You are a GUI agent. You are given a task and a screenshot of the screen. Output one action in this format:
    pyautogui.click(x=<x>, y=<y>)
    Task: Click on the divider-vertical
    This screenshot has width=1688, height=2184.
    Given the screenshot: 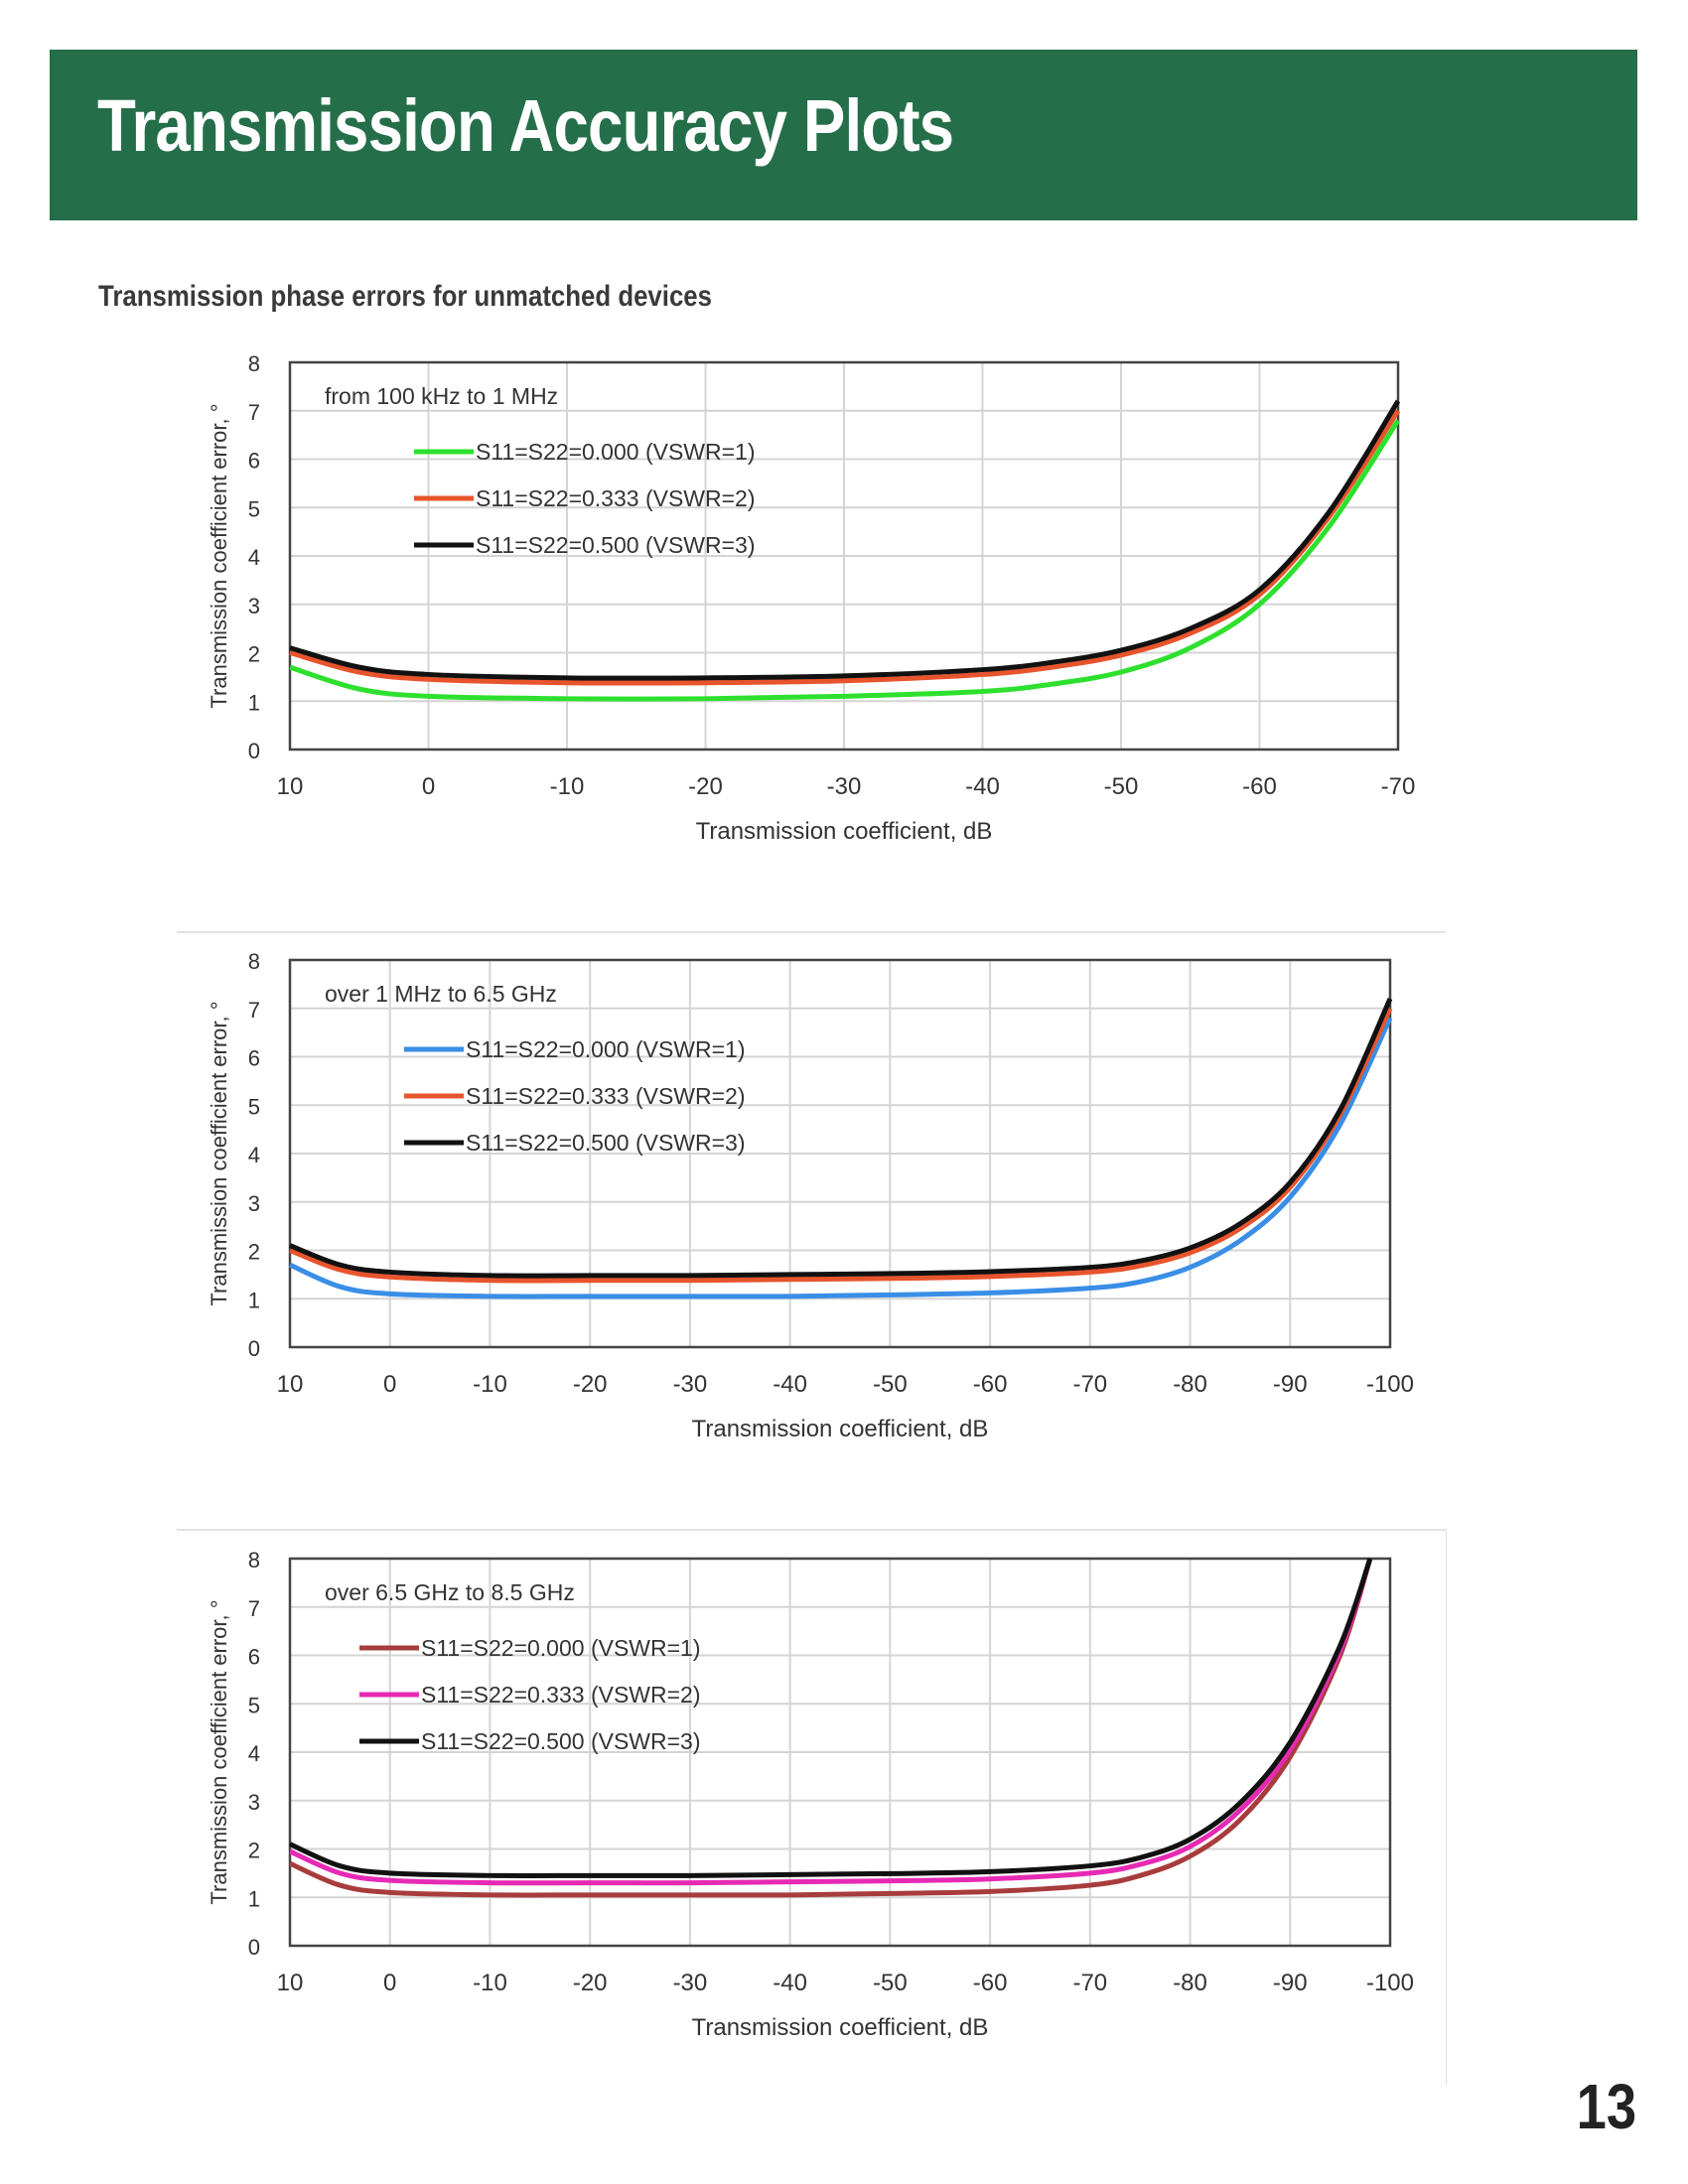 What is the action you would take?
    pyautogui.click(x=1446, y=1807)
    